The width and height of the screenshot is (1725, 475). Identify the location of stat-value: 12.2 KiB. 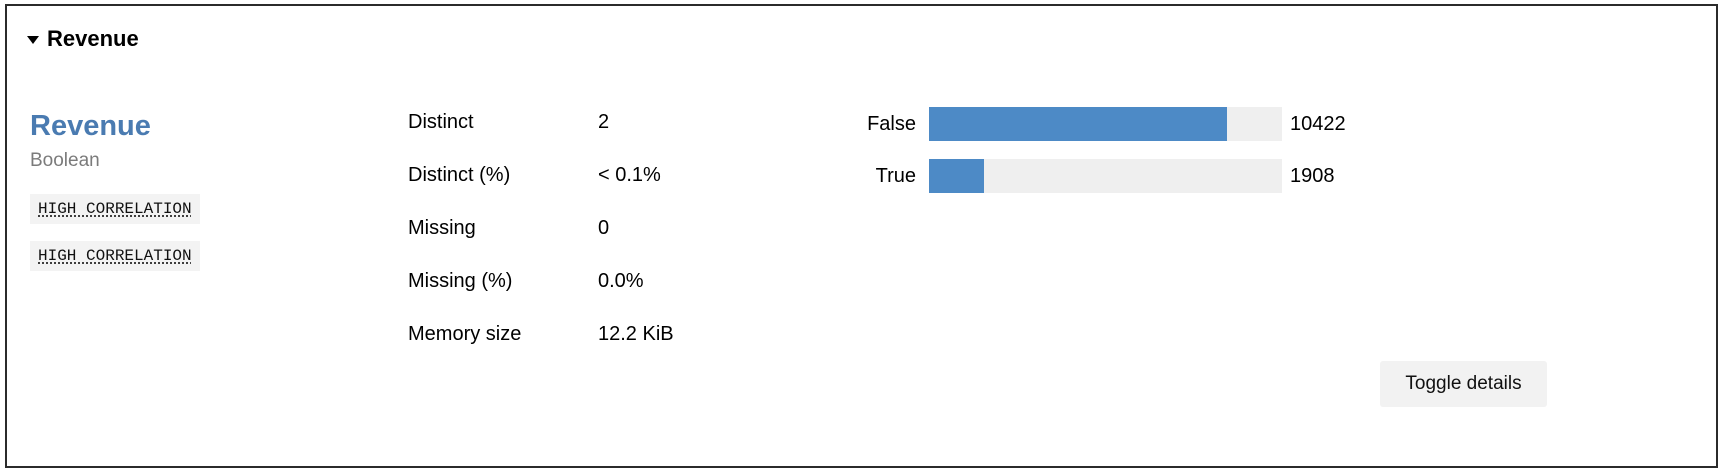
(636, 334).